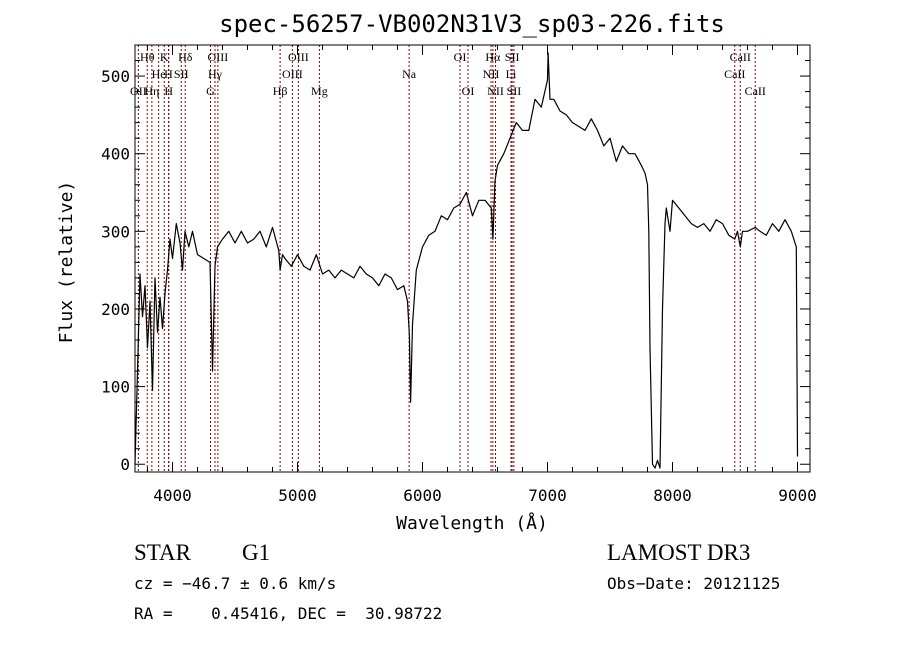 The width and height of the screenshot is (900, 649). I want to click on x-tick-label: 6000, so click(422, 495).